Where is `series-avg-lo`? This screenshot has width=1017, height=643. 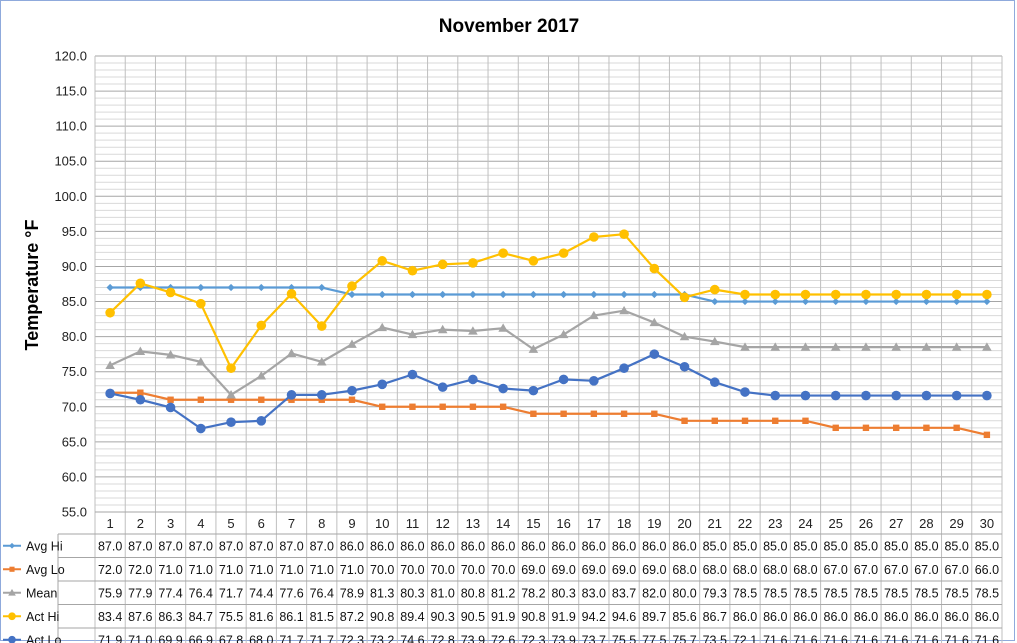 series-avg-lo is located at coordinates (548, 414).